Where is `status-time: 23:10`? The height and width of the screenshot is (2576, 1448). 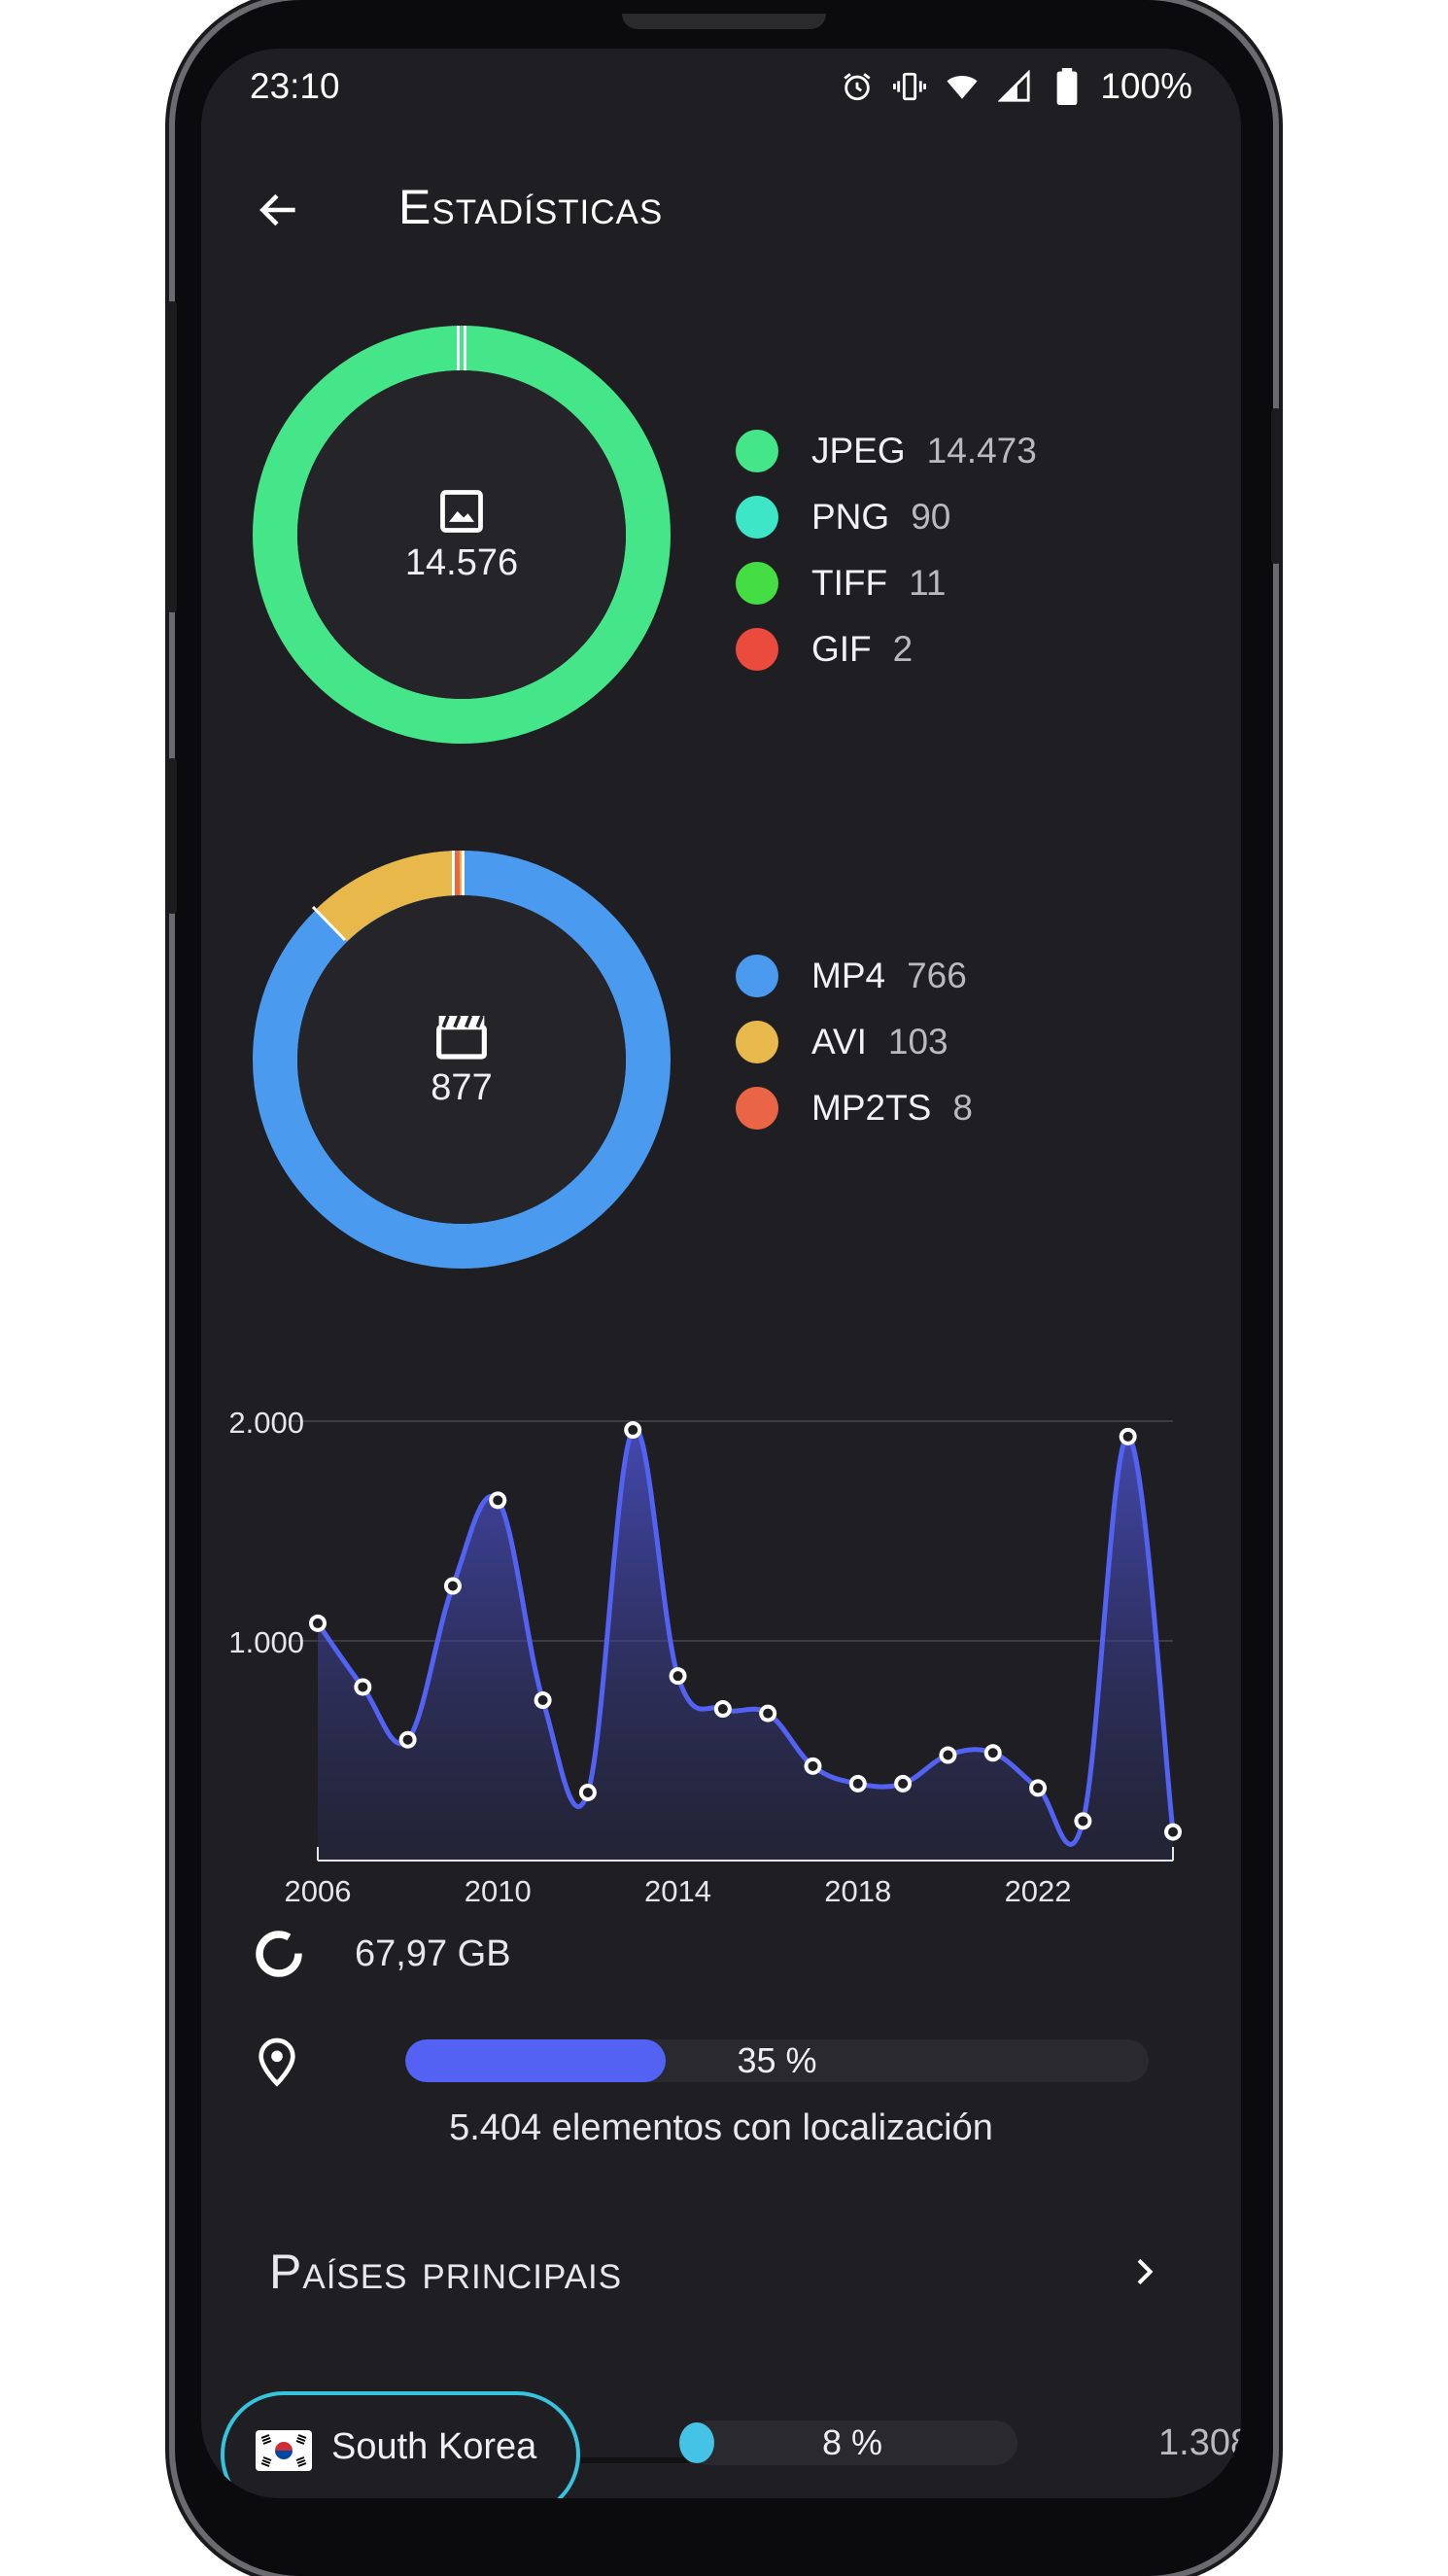
status-time: 23:10 is located at coordinates (295, 86).